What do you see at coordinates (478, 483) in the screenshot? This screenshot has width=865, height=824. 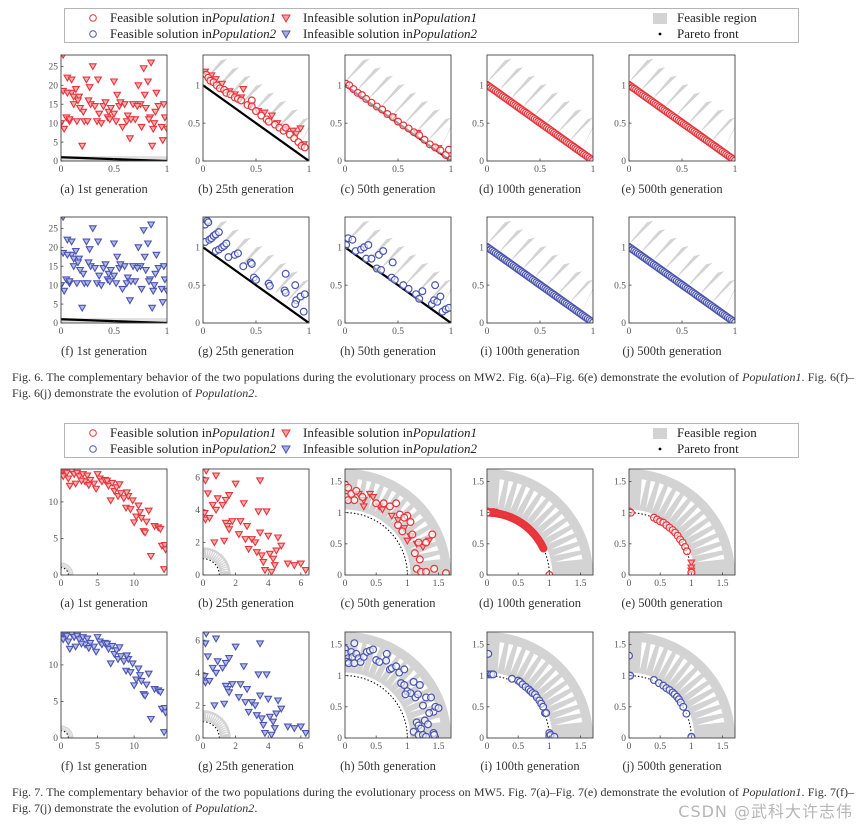 I see `y-tick-label: 1.5` at bounding box center [478, 483].